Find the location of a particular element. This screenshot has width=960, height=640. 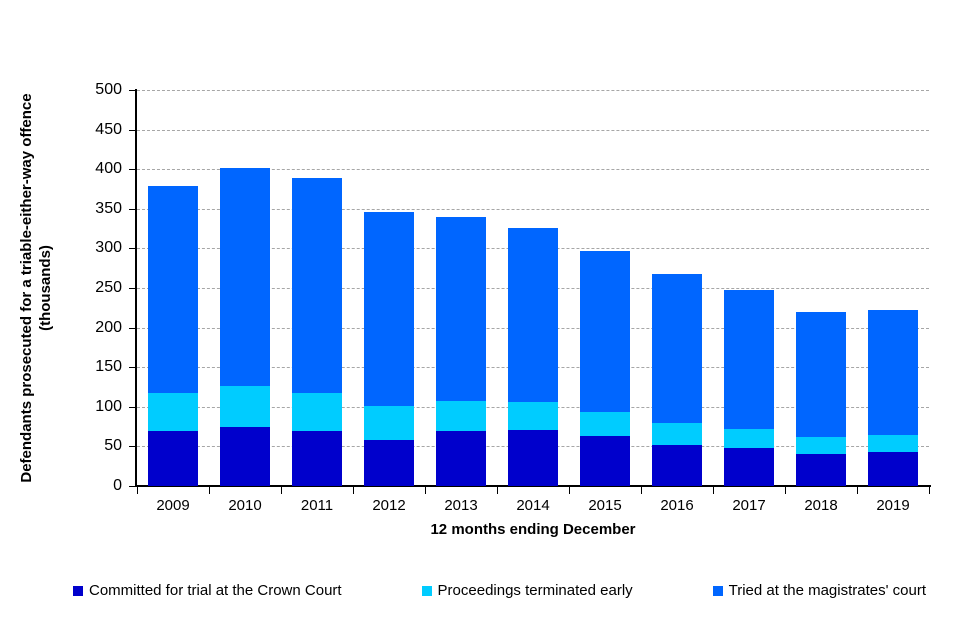

bar-segment-crown-court-2012 is located at coordinates (389, 463).